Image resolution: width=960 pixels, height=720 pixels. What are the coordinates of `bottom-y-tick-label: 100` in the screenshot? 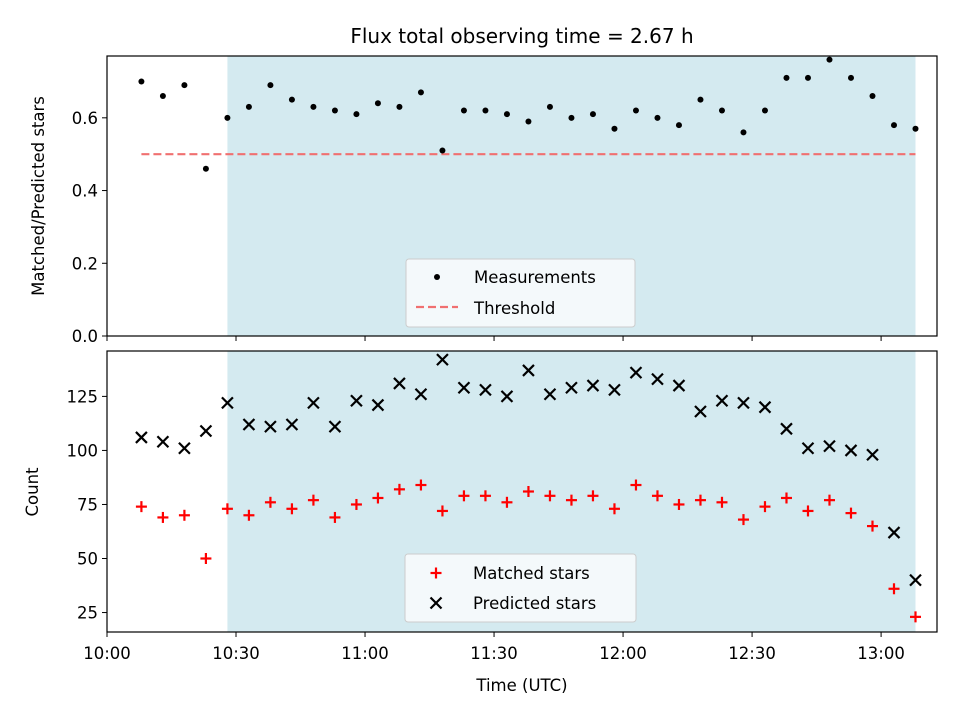 It's located at (83, 450).